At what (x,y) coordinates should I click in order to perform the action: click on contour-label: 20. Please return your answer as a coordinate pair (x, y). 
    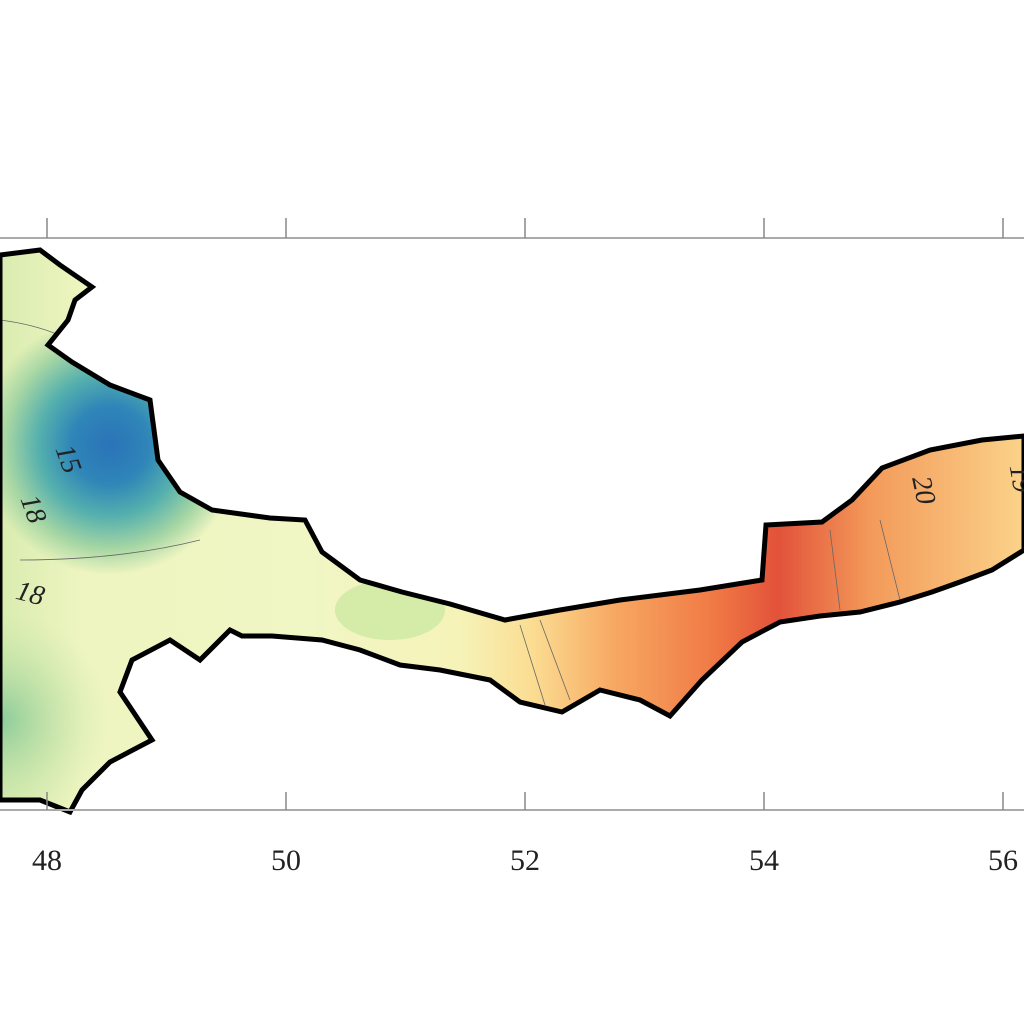
    Looking at the image, I should click on (923, 490).